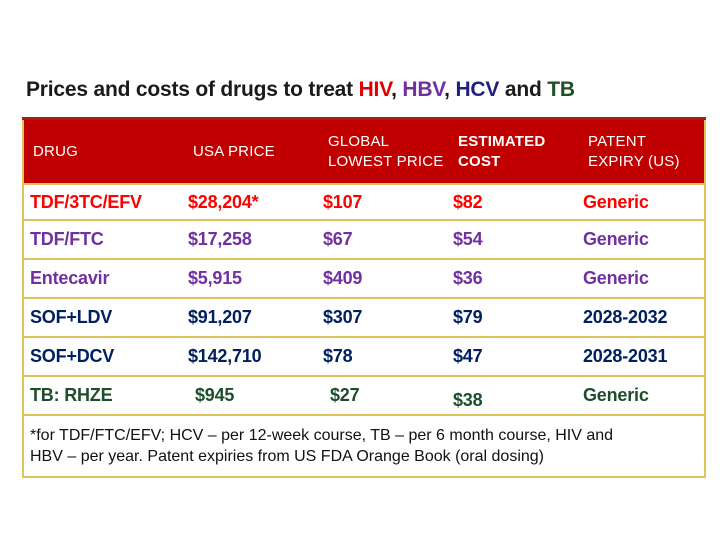 The width and height of the screenshot is (720, 540). I want to click on cell-drug: SOF+LDV, so click(104, 317).